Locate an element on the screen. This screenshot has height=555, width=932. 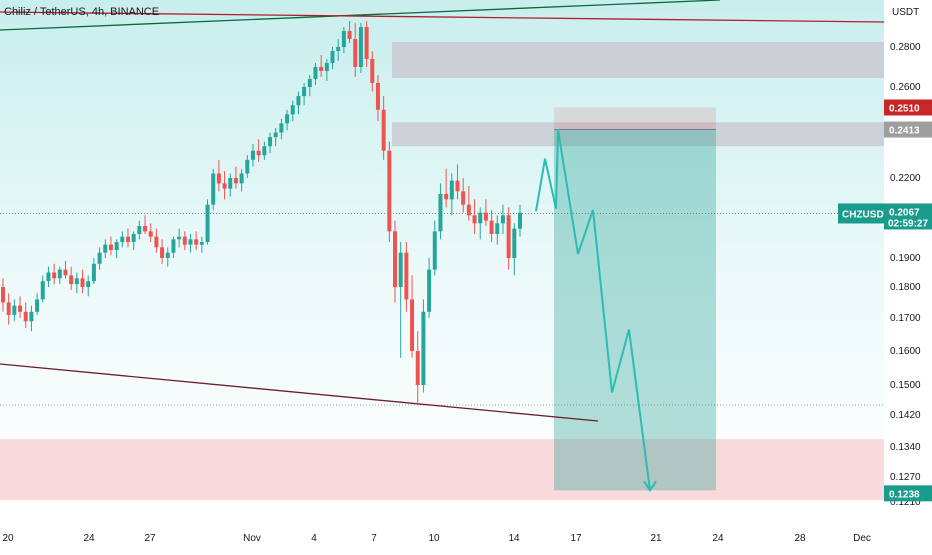
time-axis-background is located at coordinates (442, 535).